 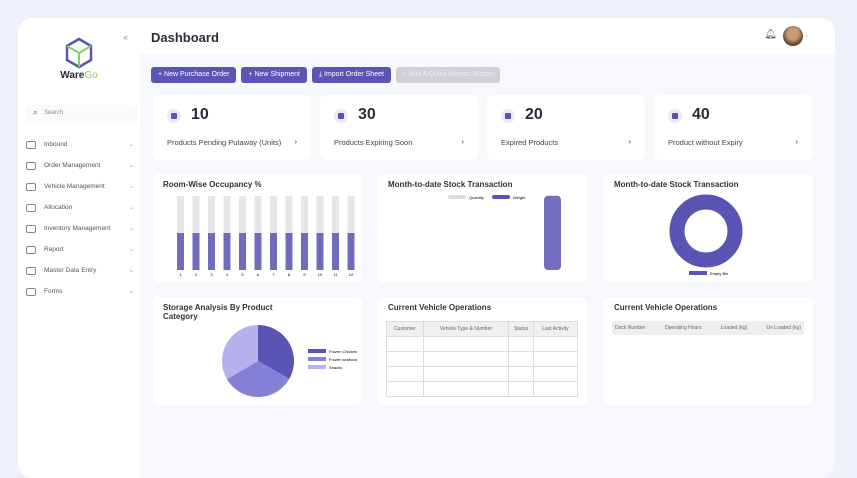 I want to click on x-tick-label: 2, so click(x=196, y=274).